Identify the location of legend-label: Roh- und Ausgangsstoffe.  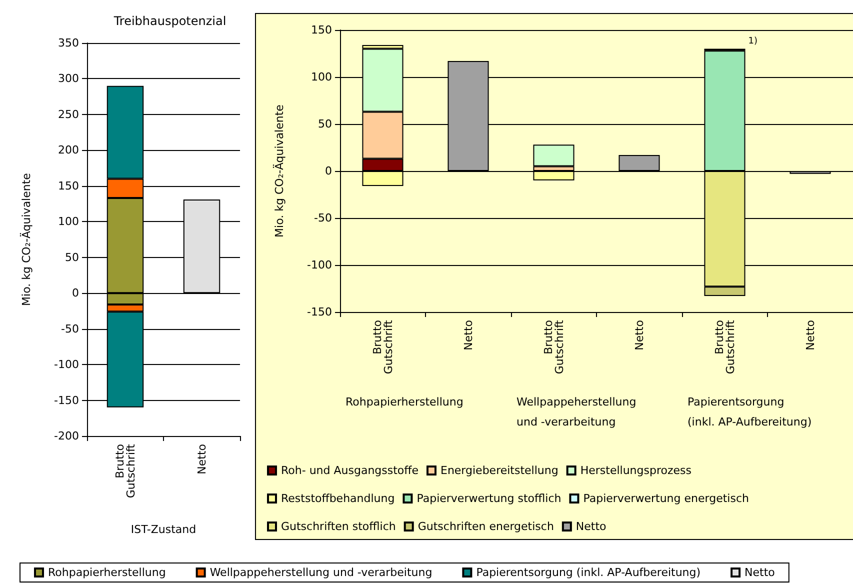
(350, 470).